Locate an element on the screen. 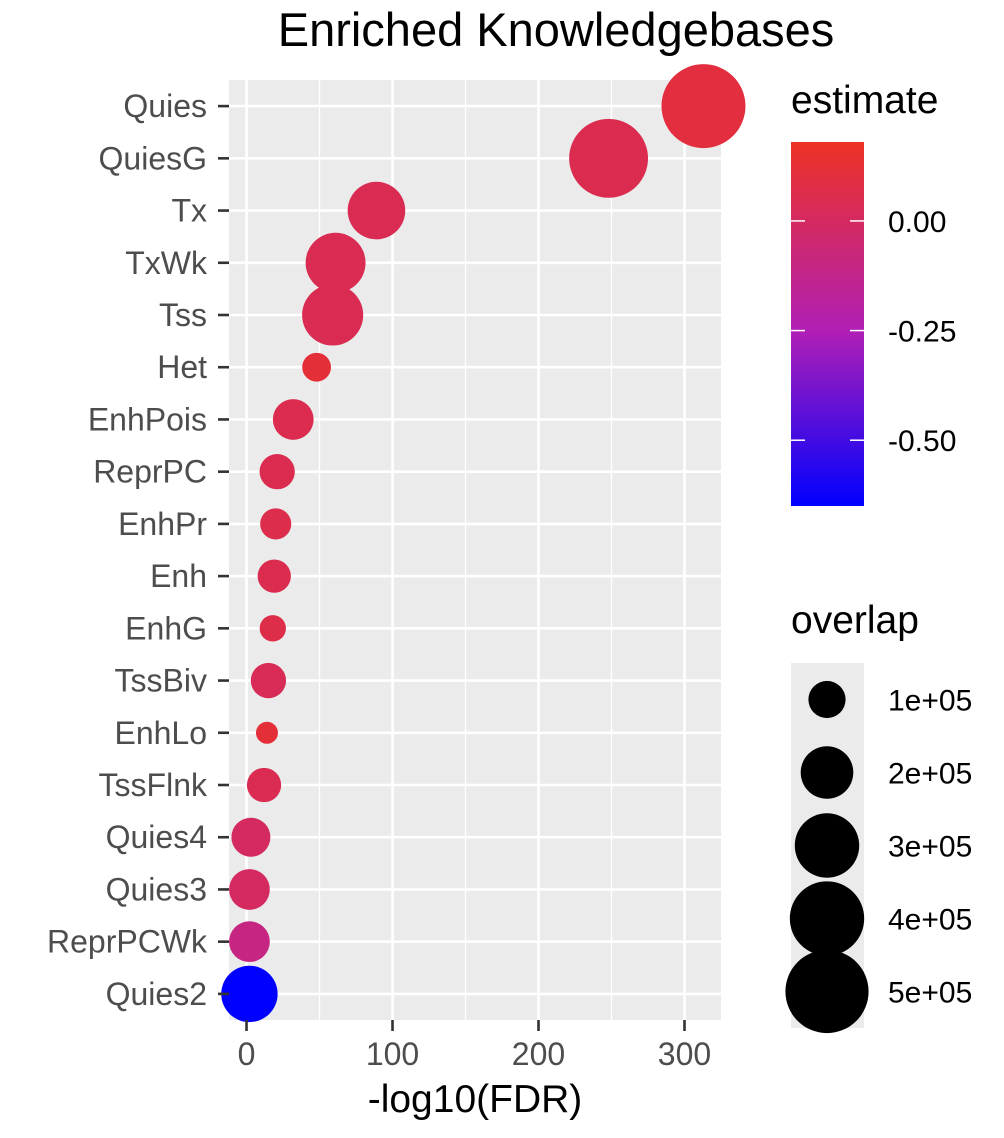  point-enhpr is located at coordinates (276, 524).